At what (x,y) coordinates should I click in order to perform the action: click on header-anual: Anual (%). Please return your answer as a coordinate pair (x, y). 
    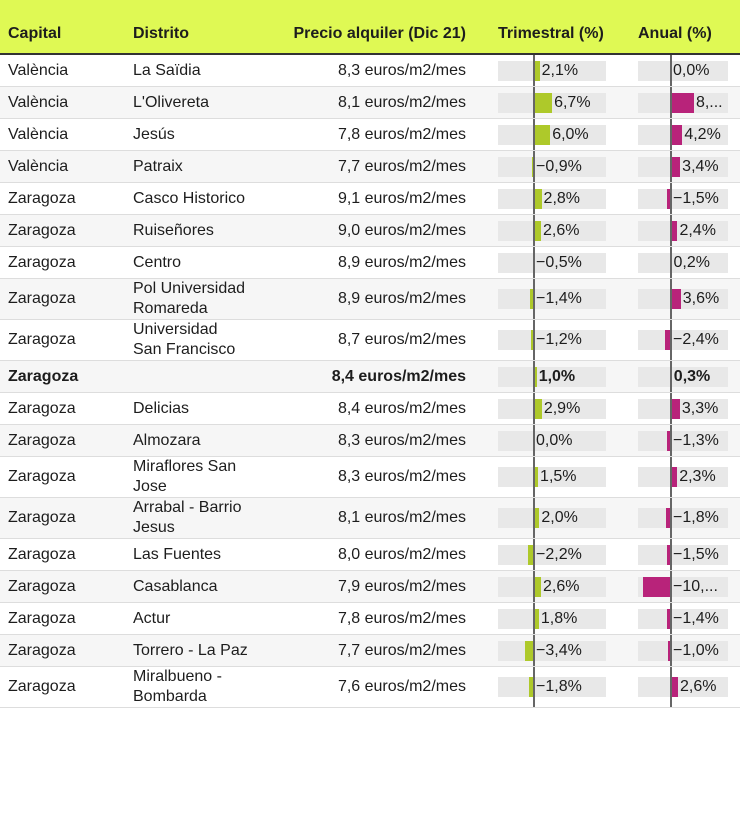
    Looking at the image, I should click on (681, 27).